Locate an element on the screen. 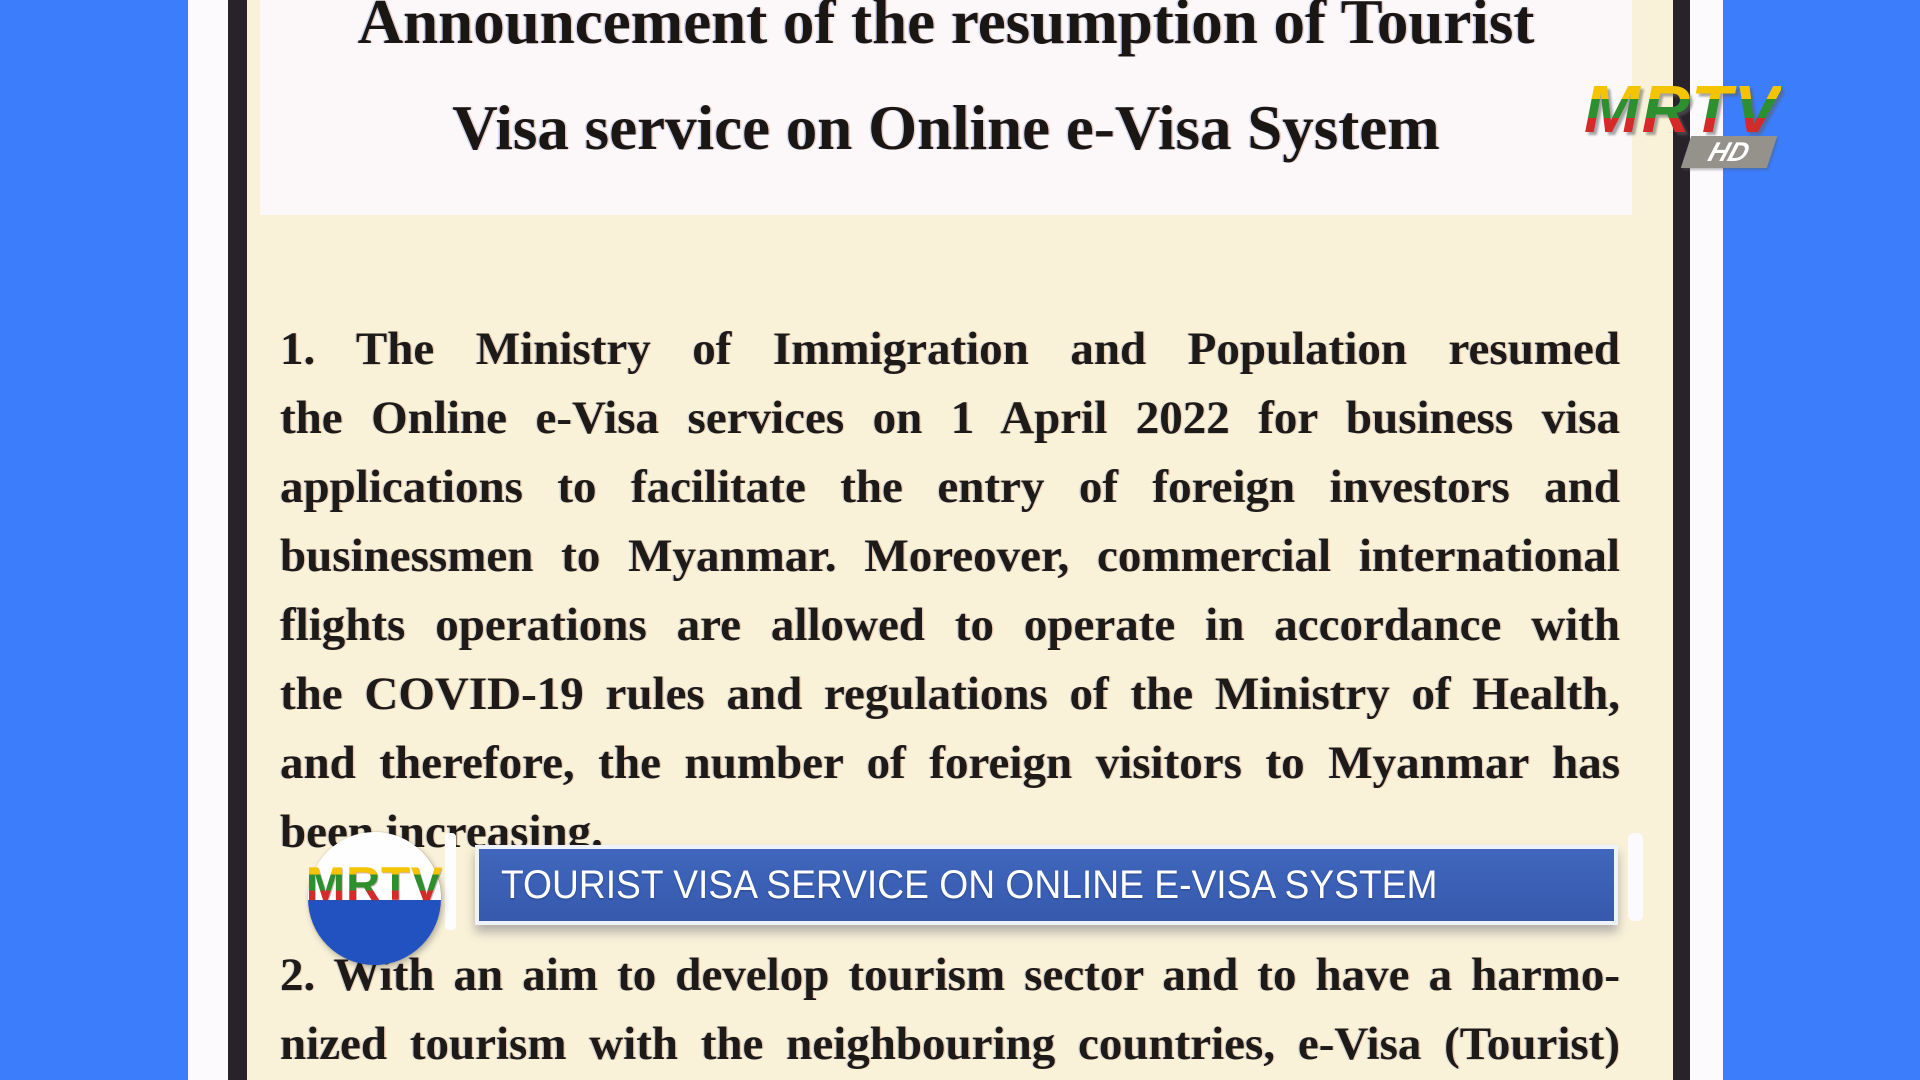  mrtv-circle-logo-text: MRTV is located at coordinates (374, 883).